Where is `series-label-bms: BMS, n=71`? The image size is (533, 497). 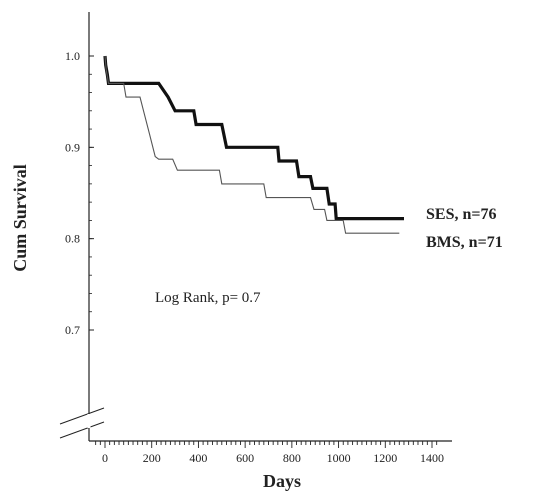
series-label-bms: BMS, n=71 is located at coordinates (464, 242).